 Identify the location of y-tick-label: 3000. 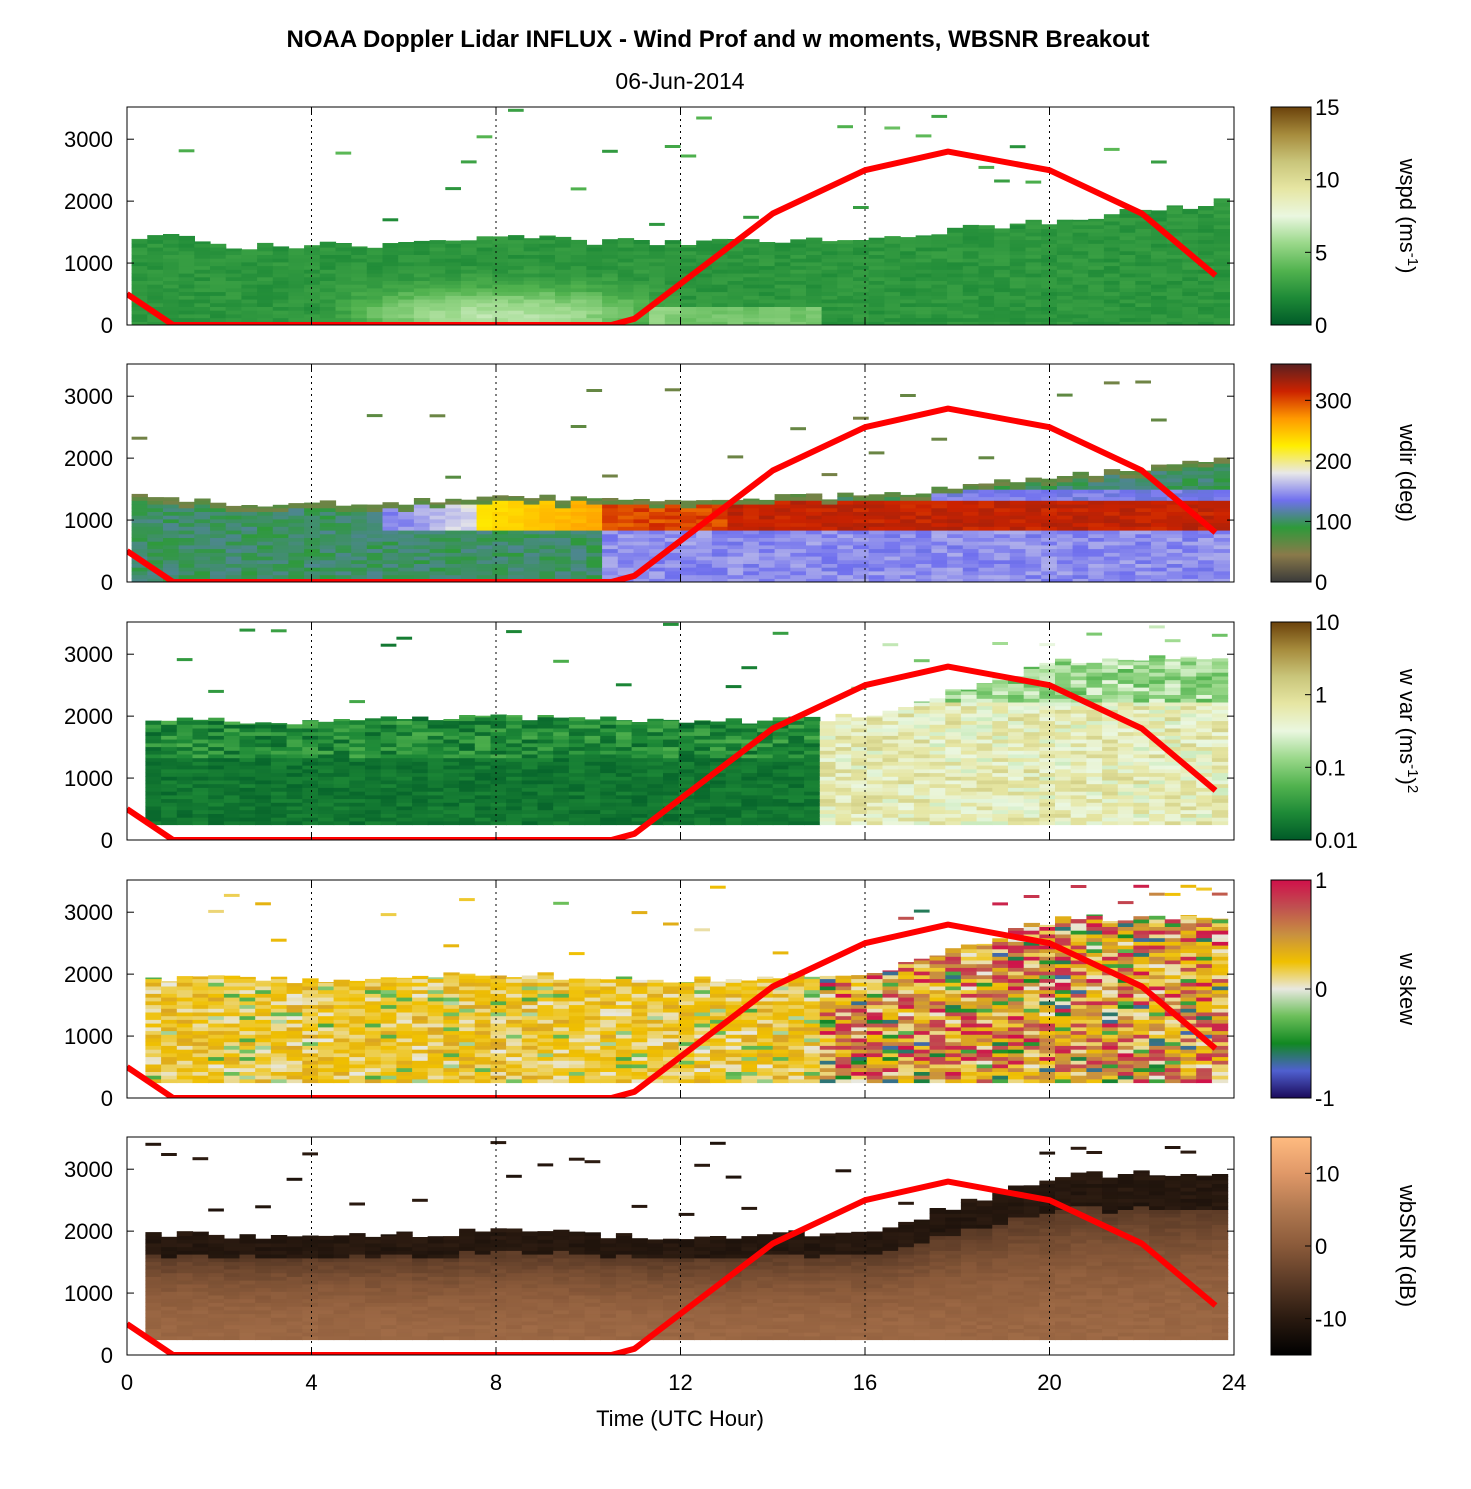
(88, 396).